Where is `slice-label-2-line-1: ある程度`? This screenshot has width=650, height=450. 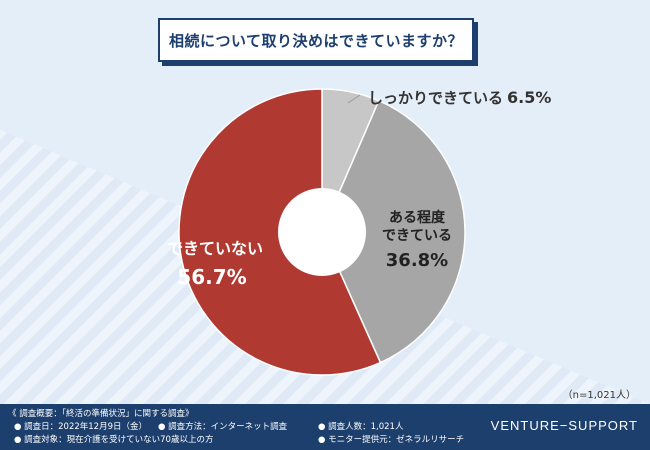
slice-label-2-line-1: ある程度 is located at coordinates (417, 217).